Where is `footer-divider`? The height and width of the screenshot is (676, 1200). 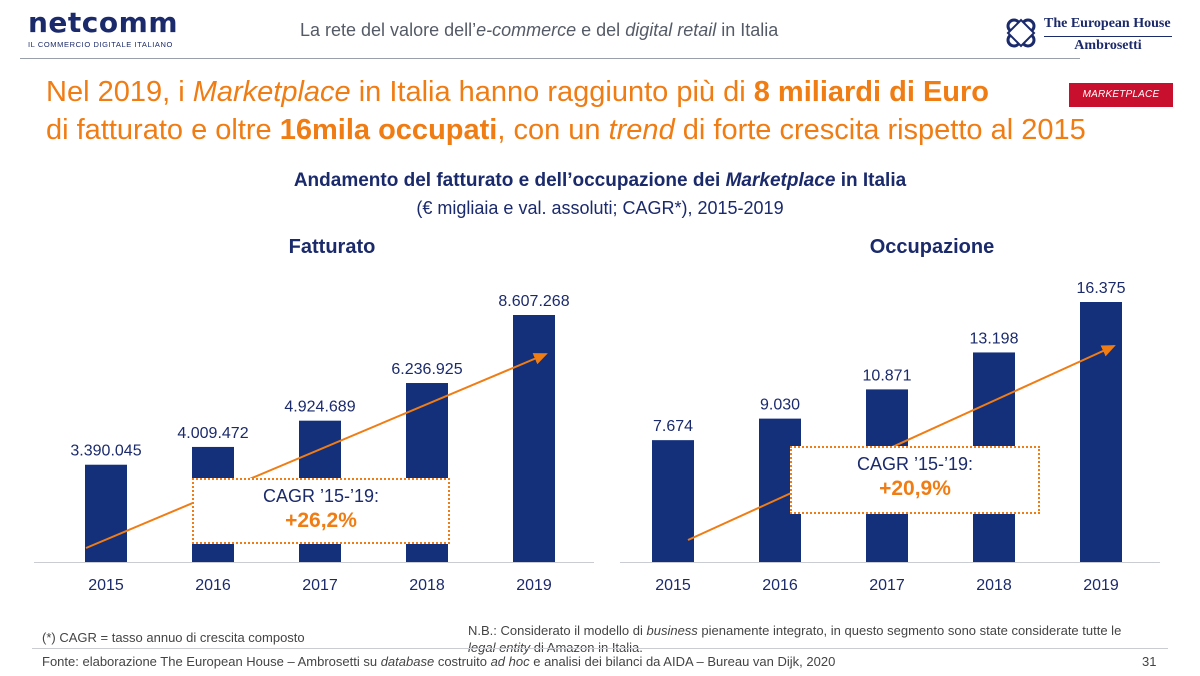 footer-divider is located at coordinates (600, 648).